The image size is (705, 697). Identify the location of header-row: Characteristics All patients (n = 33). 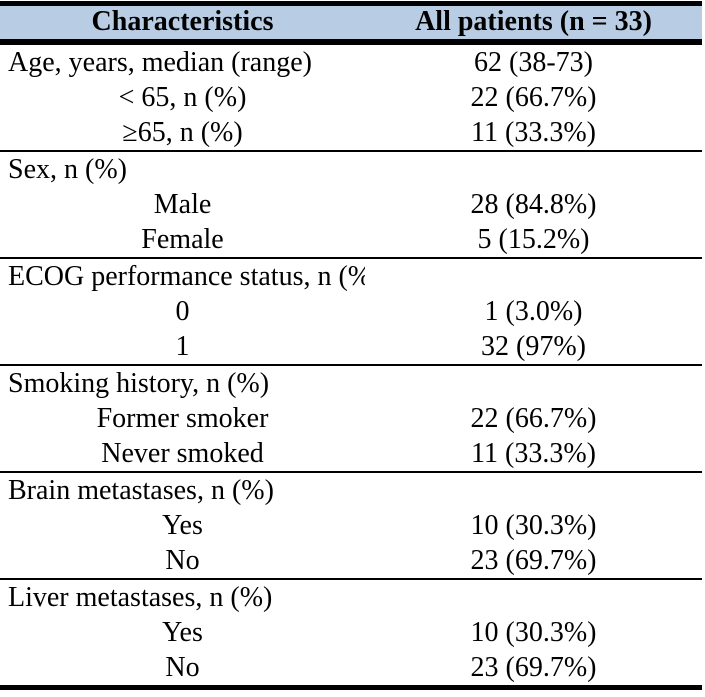
(351, 24).